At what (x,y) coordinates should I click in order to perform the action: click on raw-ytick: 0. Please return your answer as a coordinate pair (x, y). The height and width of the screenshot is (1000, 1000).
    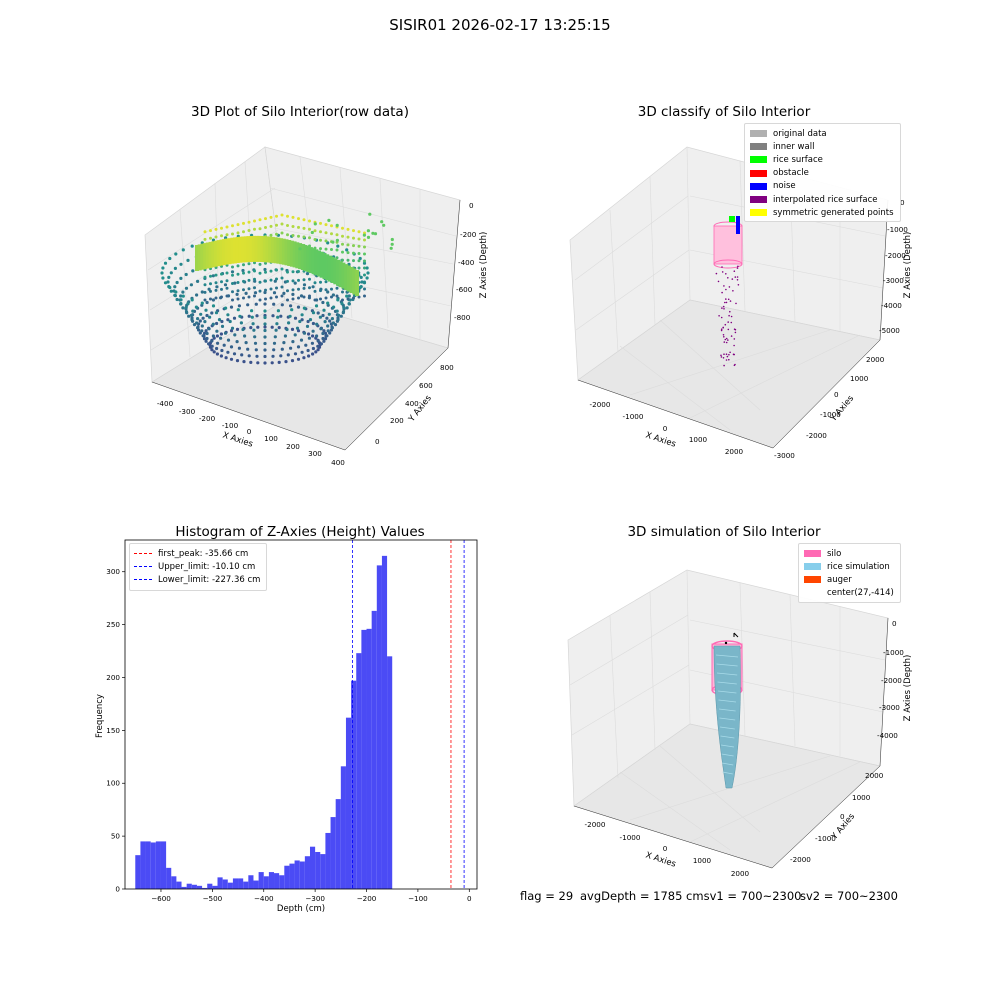
    Looking at the image, I should click on (377, 441).